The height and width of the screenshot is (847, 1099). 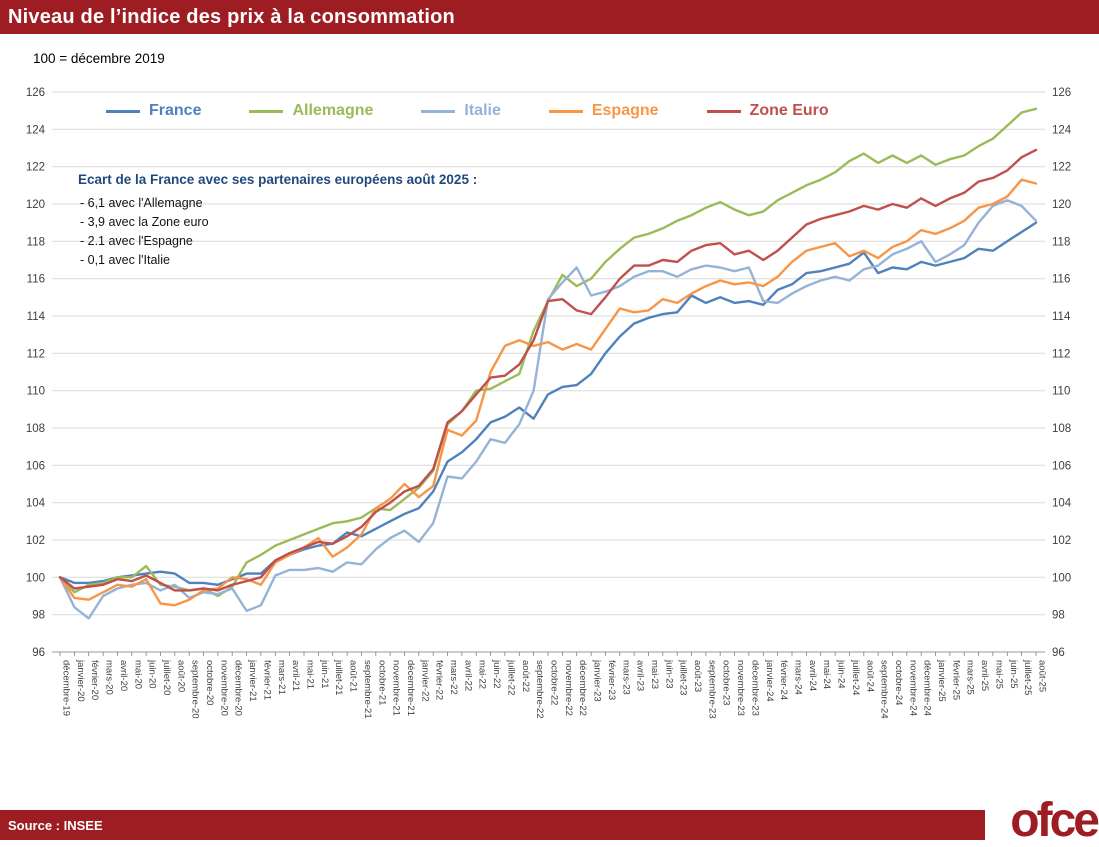 What do you see at coordinates (640, 675) in the screenshot?
I see `x-axis-label: avril-23` at bounding box center [640, 675].